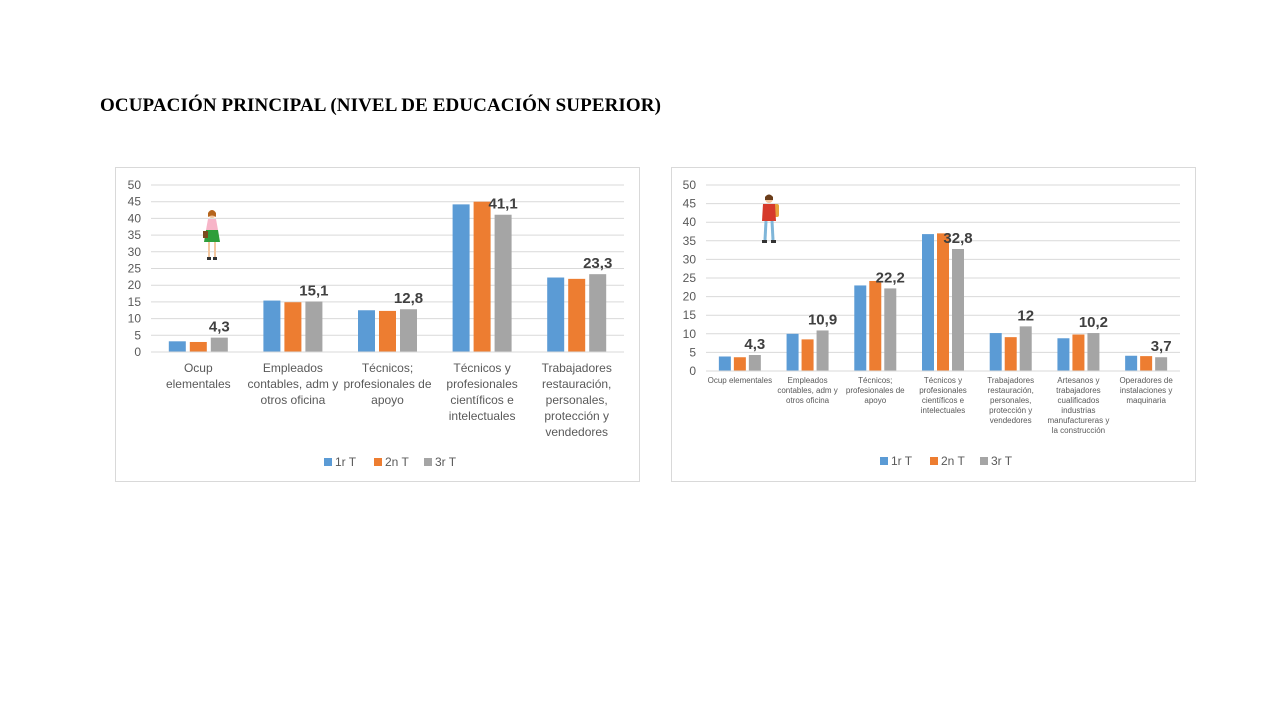  What do you see at coordinates (692, 352) in the screenshot?
I see `y-tick-label: 5` at bounding box center [692, 352].